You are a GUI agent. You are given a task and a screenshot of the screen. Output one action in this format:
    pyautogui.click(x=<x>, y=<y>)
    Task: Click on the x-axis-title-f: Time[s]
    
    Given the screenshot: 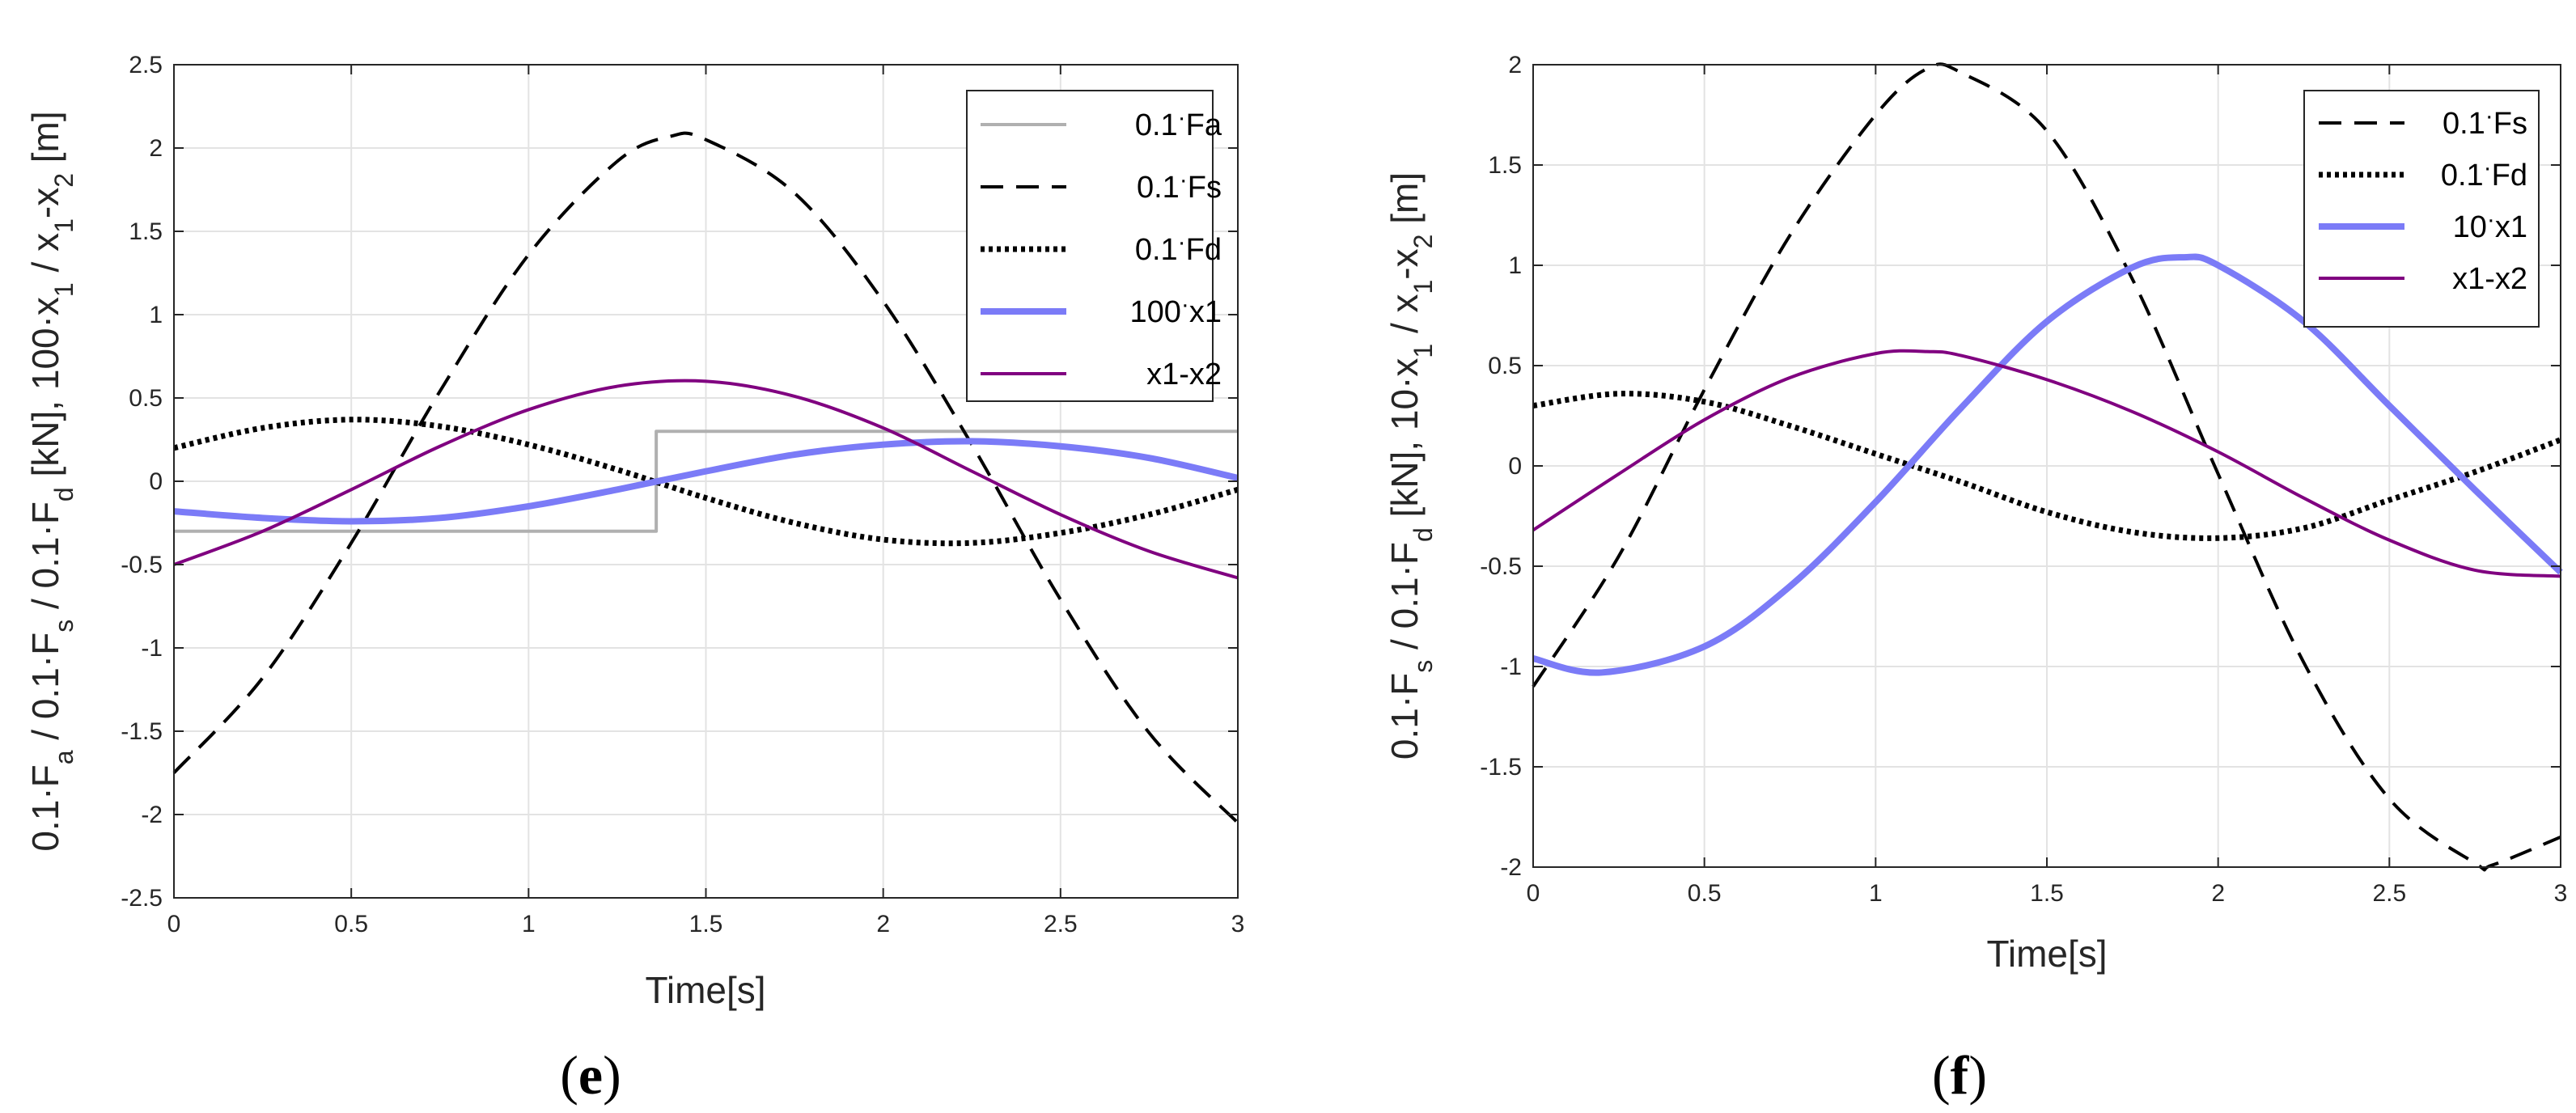 What is the action you would take?
    pyautogui.click(x=2046, y=954)
    